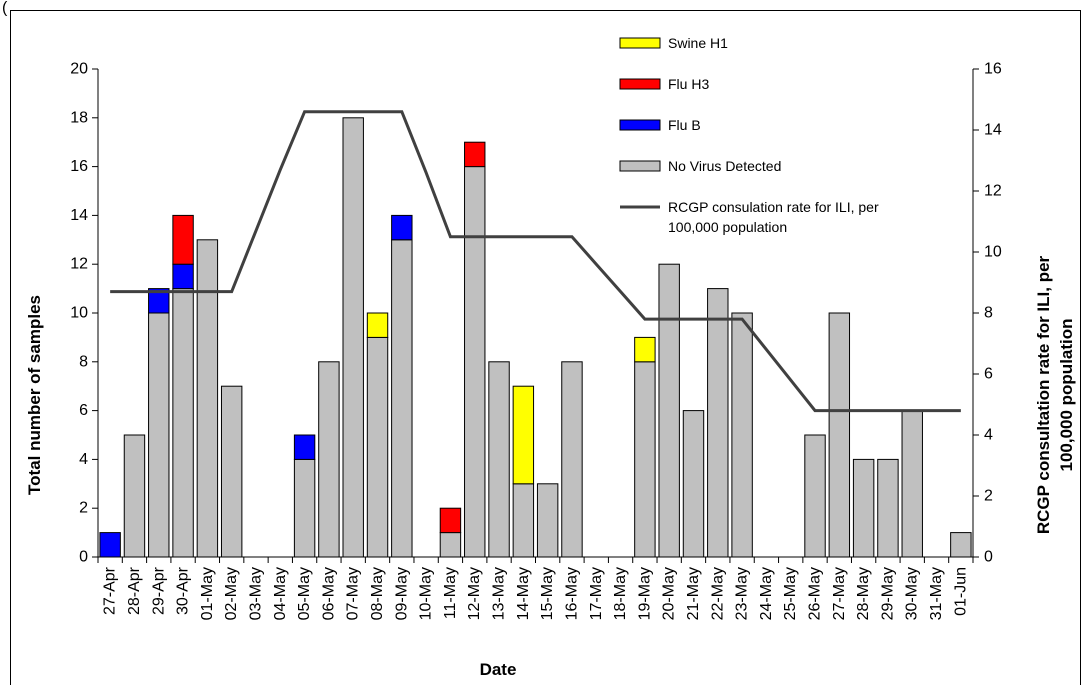 This screenshot has height=685, width=1086. Describe the element at coordinates (640, 166) in the screenshot. I see `legend-swatch-no-virus-detected` at that location.